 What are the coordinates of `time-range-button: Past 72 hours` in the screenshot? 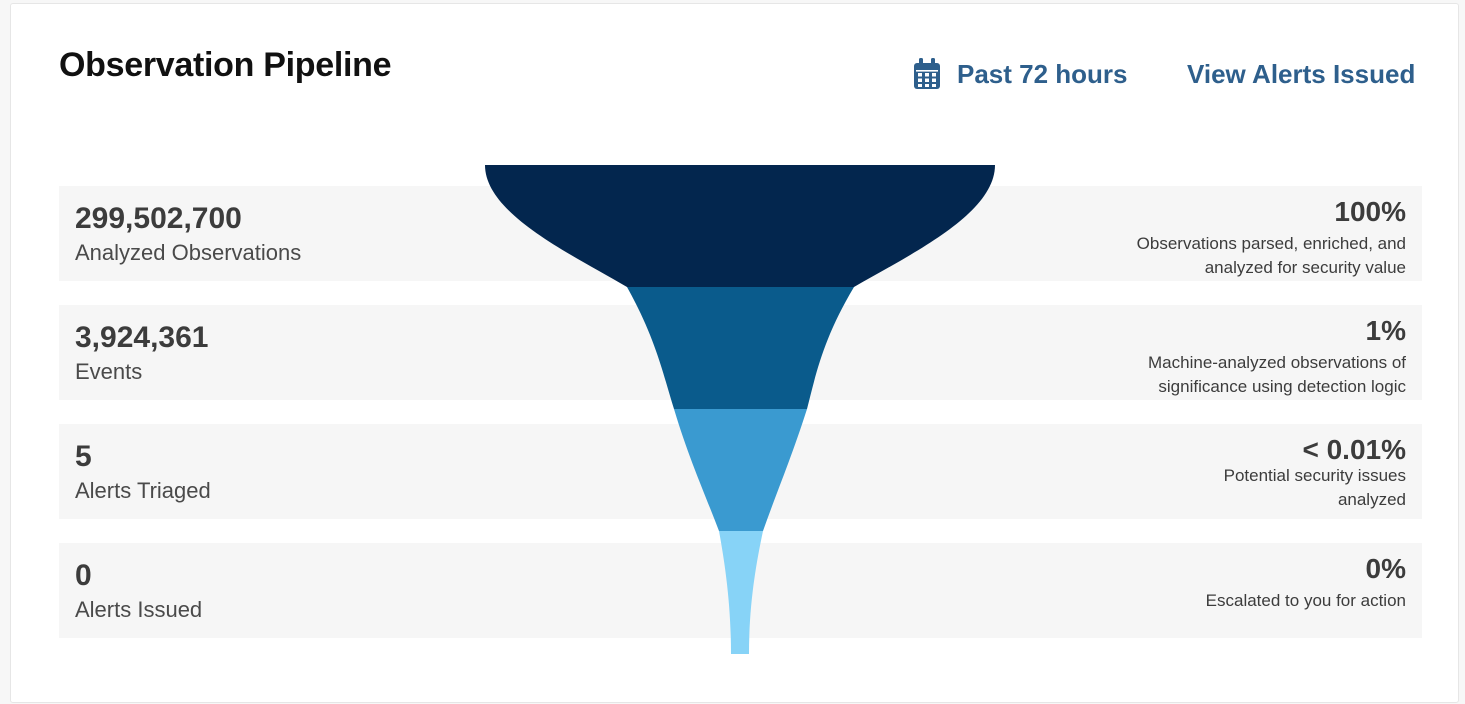 It's located at (1020, 74).